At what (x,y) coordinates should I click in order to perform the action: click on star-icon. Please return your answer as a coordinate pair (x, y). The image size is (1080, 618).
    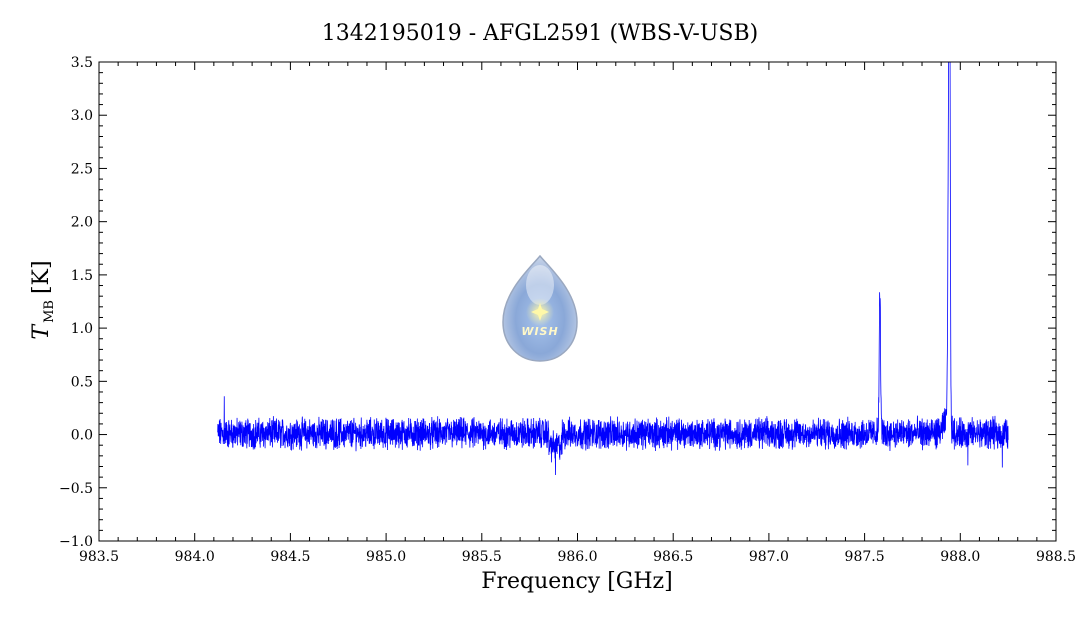
    Looking at the image, I should click on (540, 312).